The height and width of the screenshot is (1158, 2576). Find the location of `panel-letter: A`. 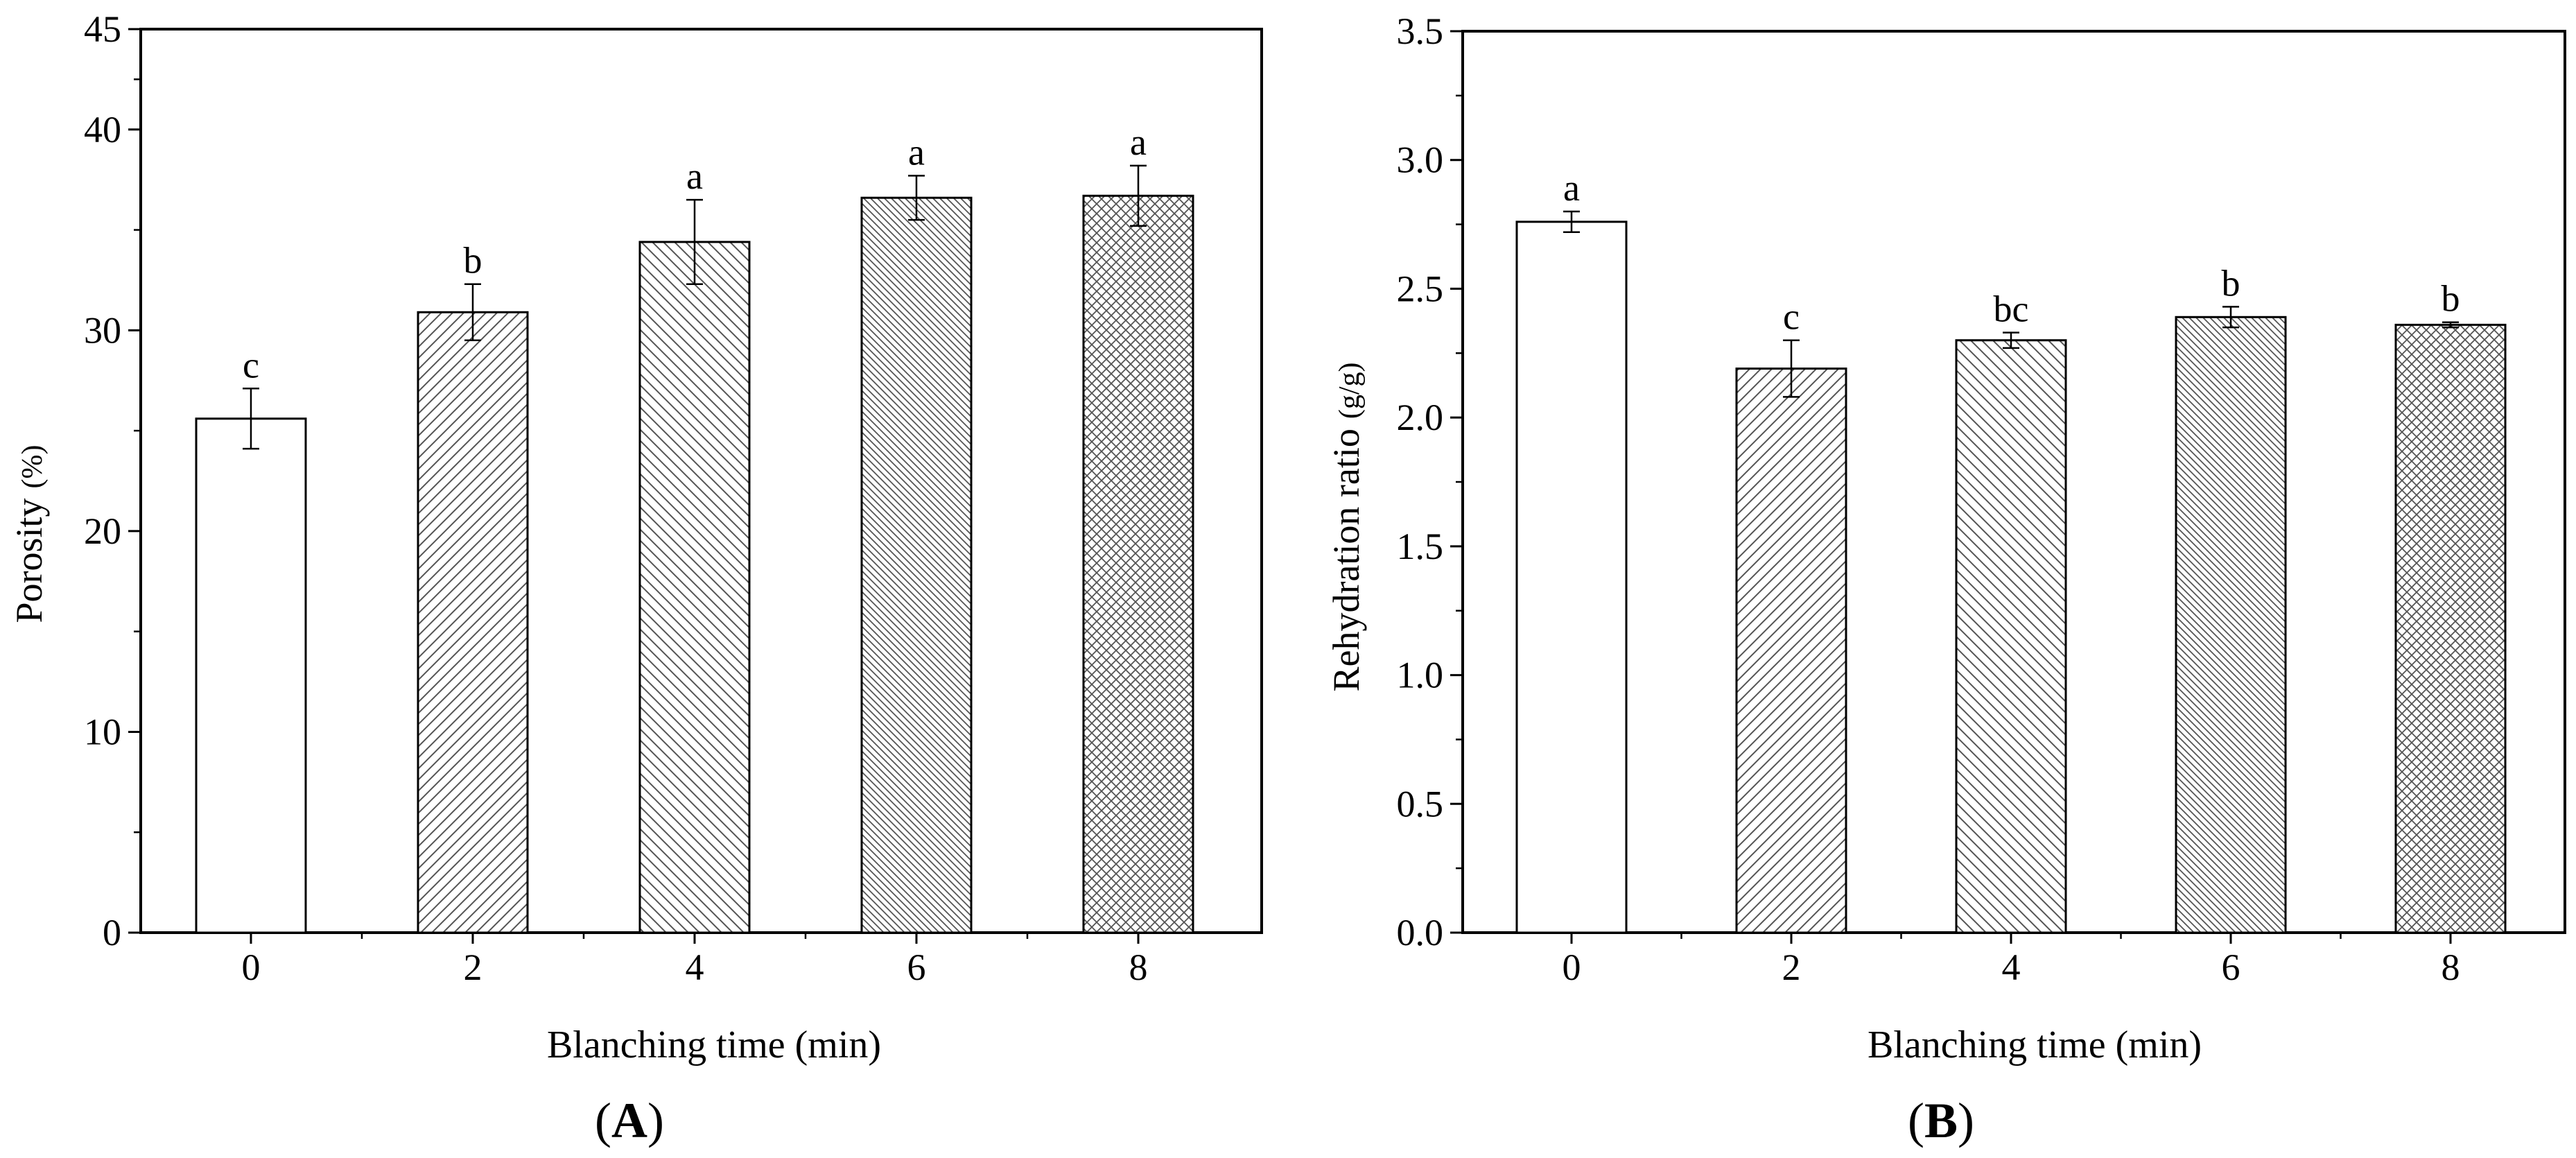

panel-letter: A is located at coordinates (629, 1121).